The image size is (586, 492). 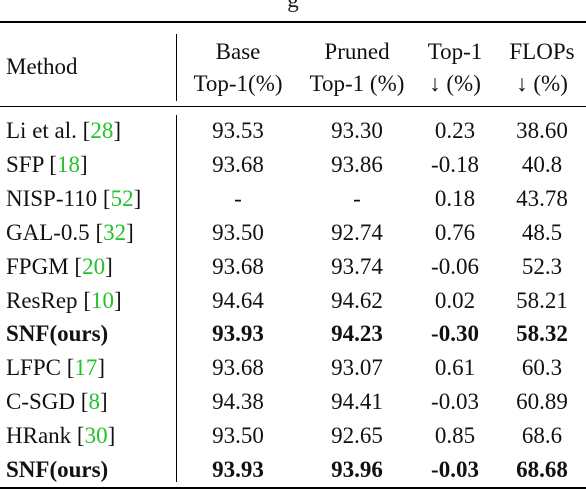 I want to click on cell-flops-drop: 68.68, so click(x=542, y=469).